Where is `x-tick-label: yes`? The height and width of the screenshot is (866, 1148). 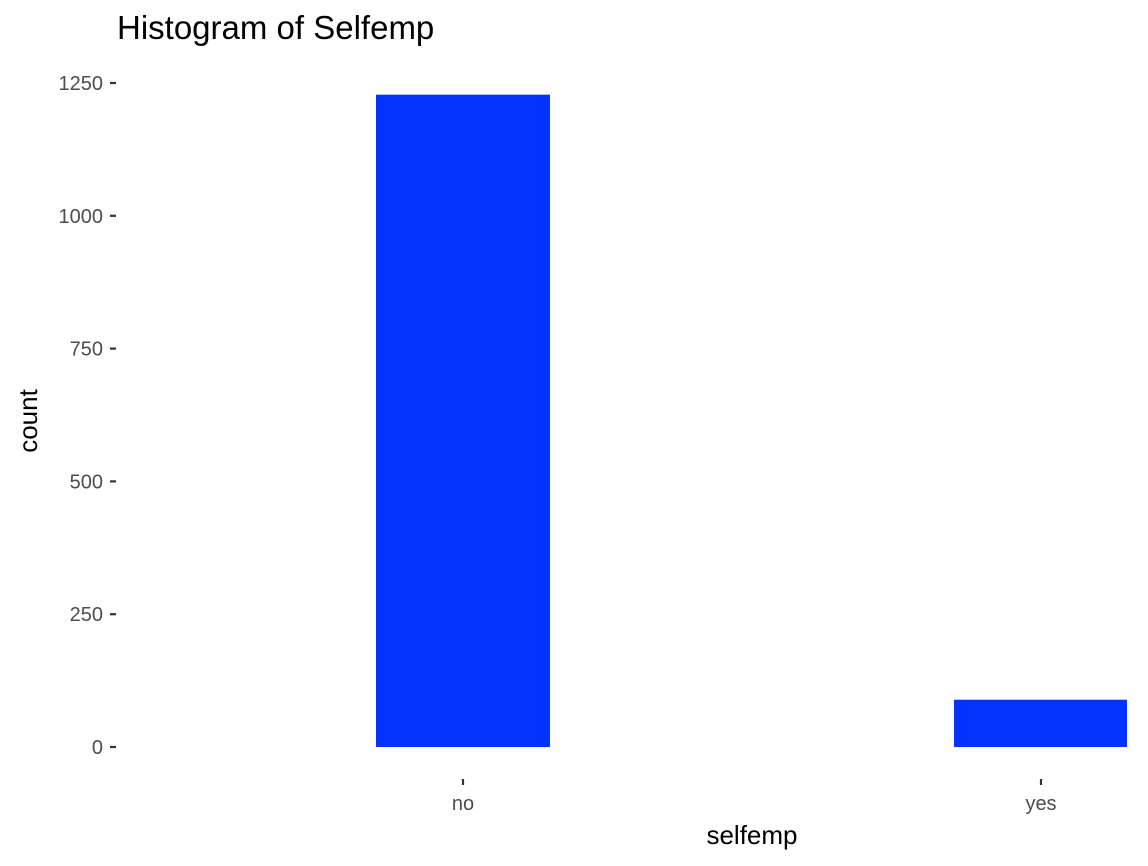 x-tick-label: yes is located at coordinates (1040, 804).